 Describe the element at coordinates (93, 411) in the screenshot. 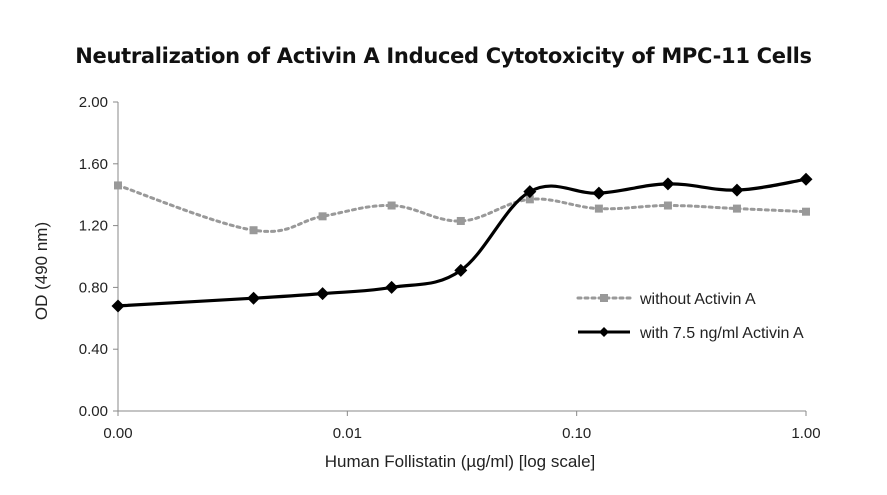

I see `y-tick-label: 0.00` at that location.